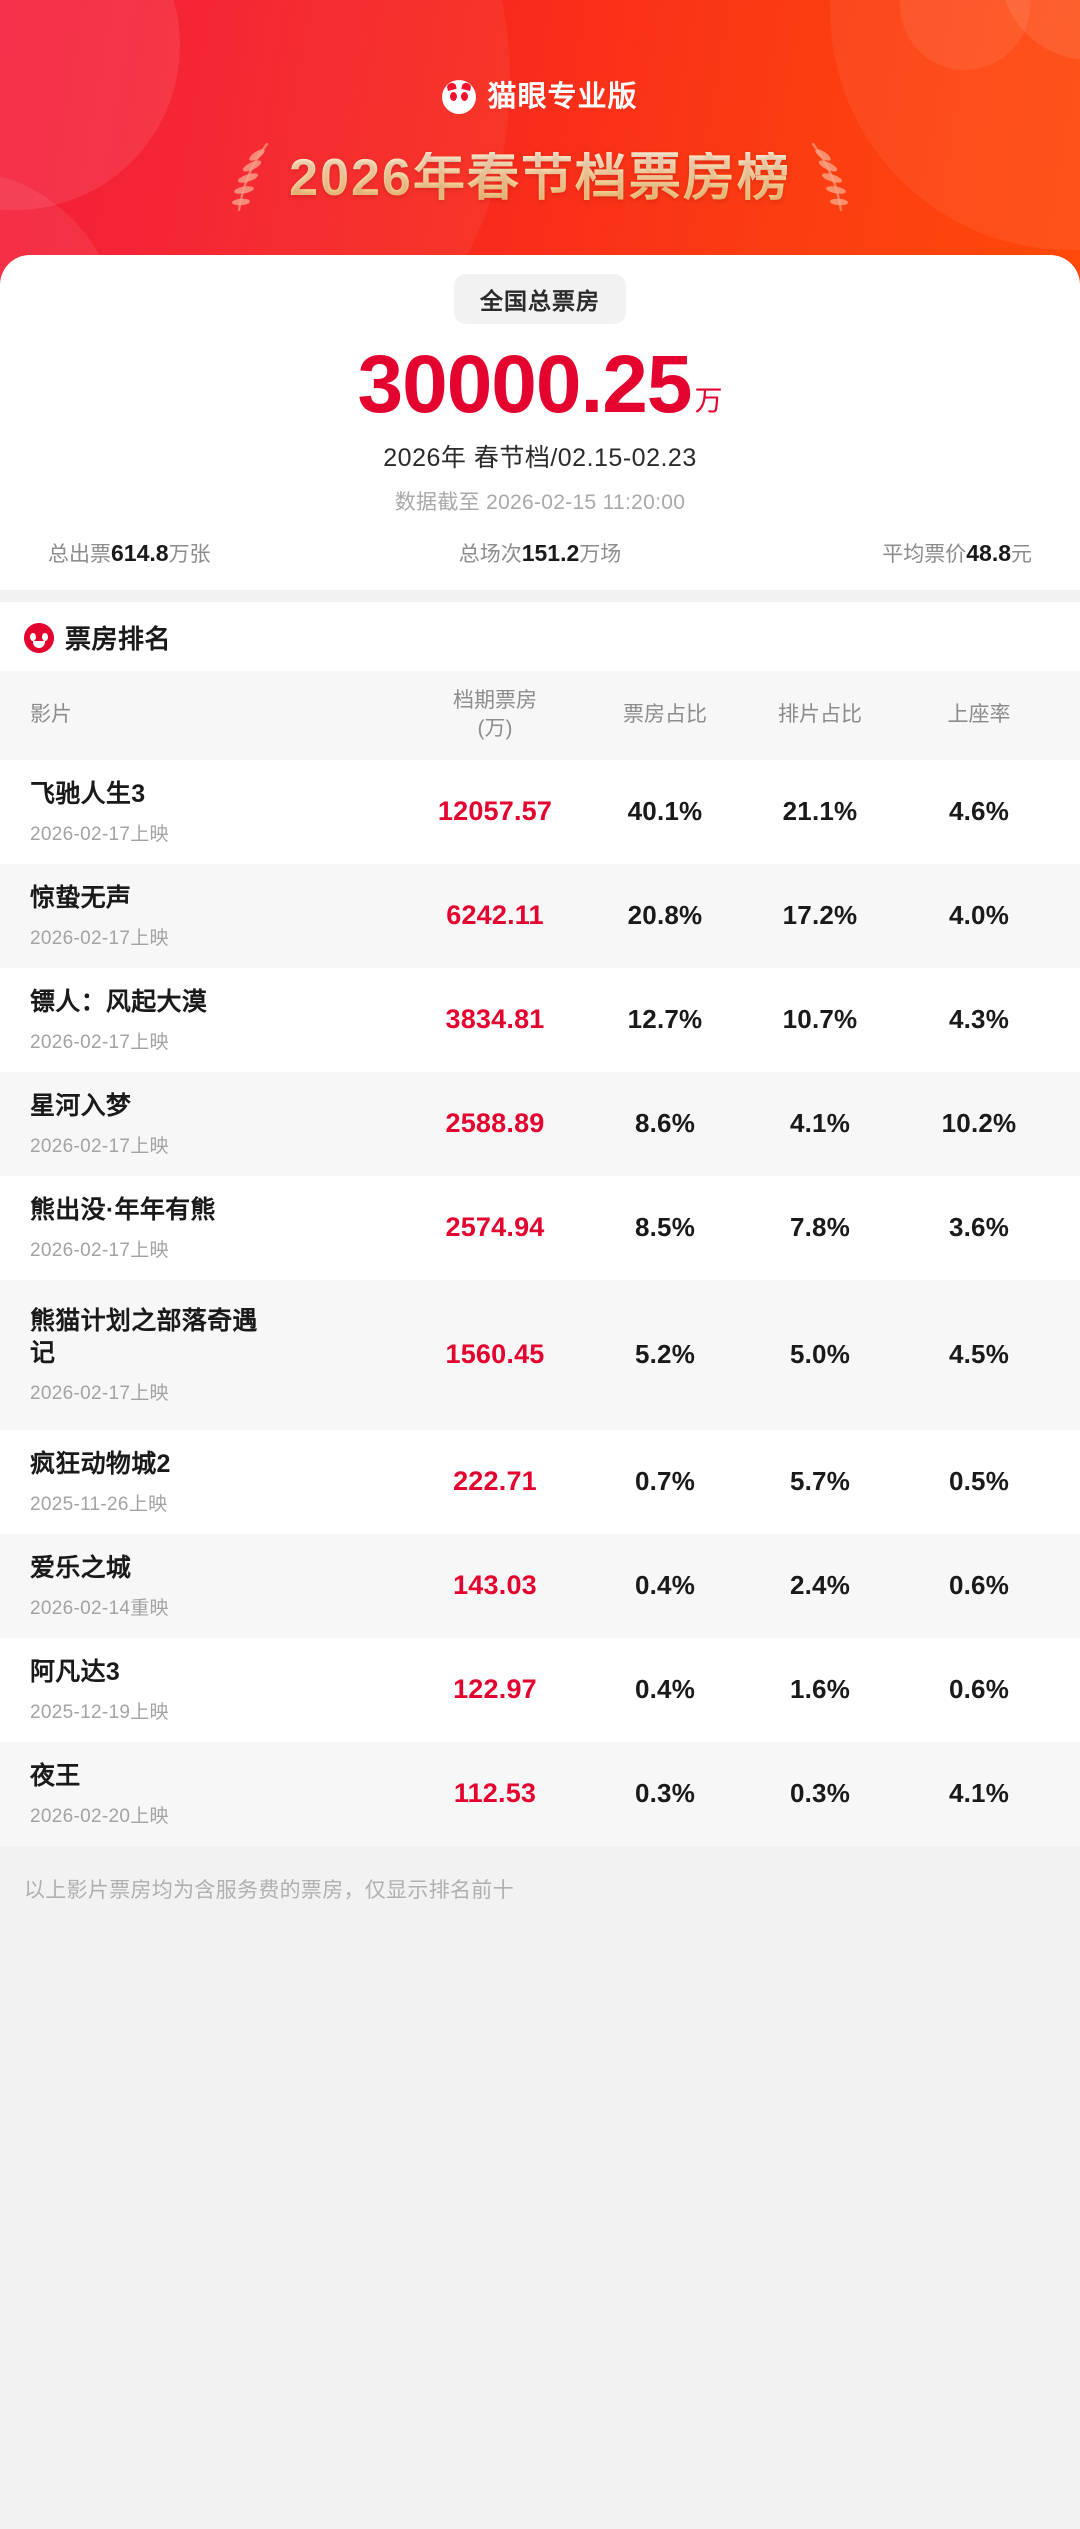 This screenshot has width=1080, height=2529. What do you see at coordinates (200, 1482) in the screenshot?
I see `film-cell: 疯狂动物城2 2025-11-26上映` at bounding box center [200, 1482].